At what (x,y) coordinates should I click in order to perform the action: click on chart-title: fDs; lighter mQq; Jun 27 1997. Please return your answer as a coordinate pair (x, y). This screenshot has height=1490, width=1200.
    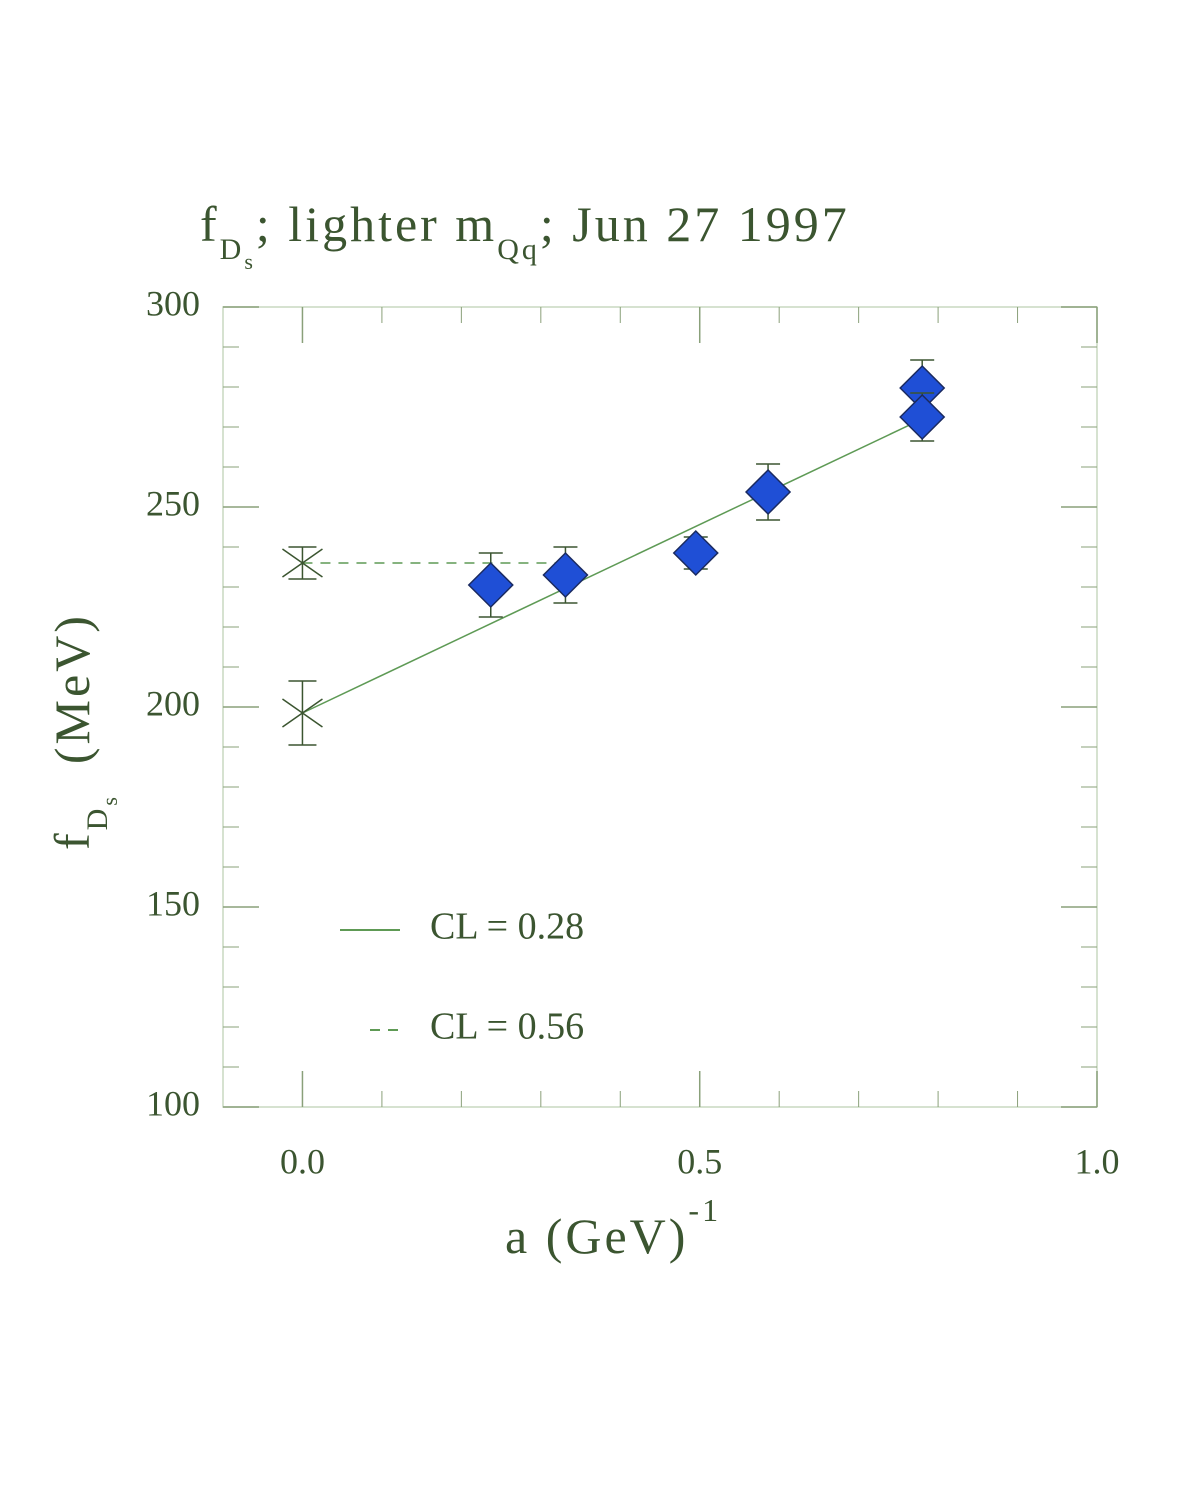
    Looking at the image, I should click on (525, 235).